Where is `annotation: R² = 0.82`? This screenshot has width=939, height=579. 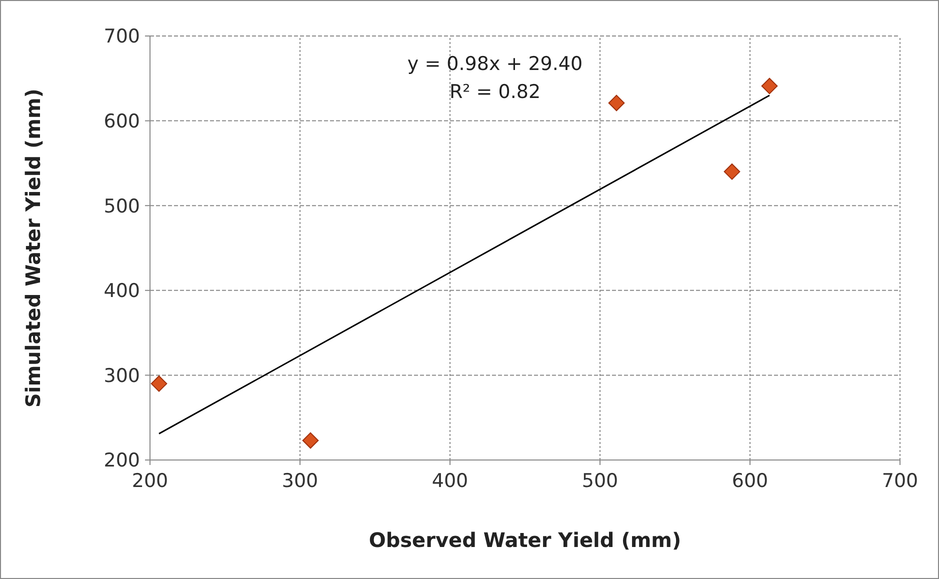
annotation: R² = 0.82 is located at coordinates (495, 92).